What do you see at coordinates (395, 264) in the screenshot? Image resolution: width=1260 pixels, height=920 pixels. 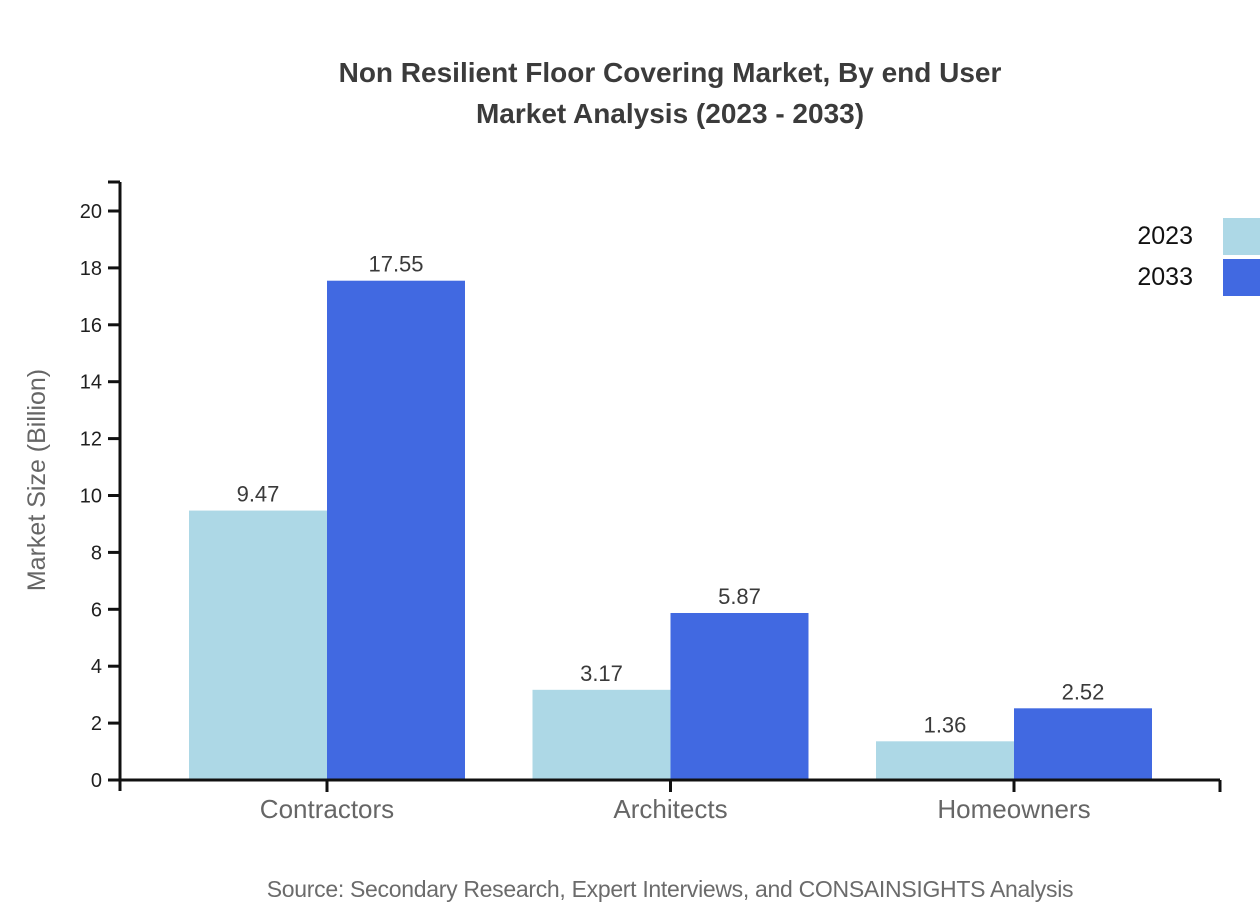 I see `value-label-2033-contractors: 17.55` at bounding box center [395, 264].